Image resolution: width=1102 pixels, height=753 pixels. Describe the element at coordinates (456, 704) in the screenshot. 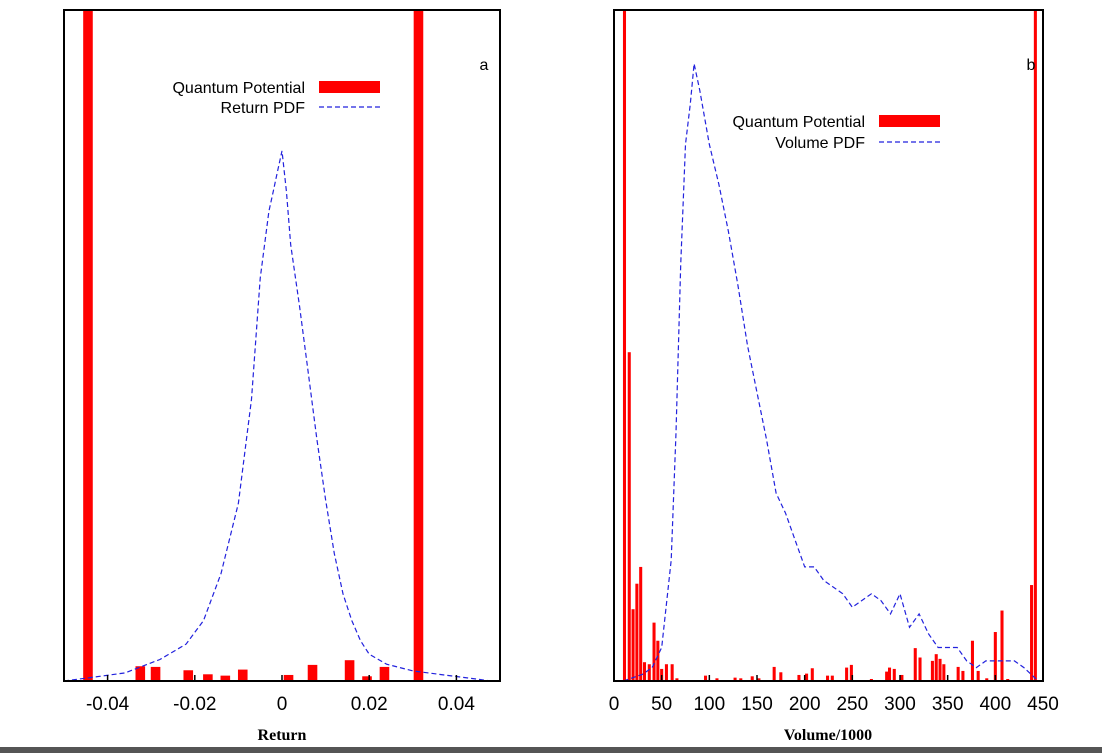

I see `panel-a-x-tick-label: 0.04` at that location.